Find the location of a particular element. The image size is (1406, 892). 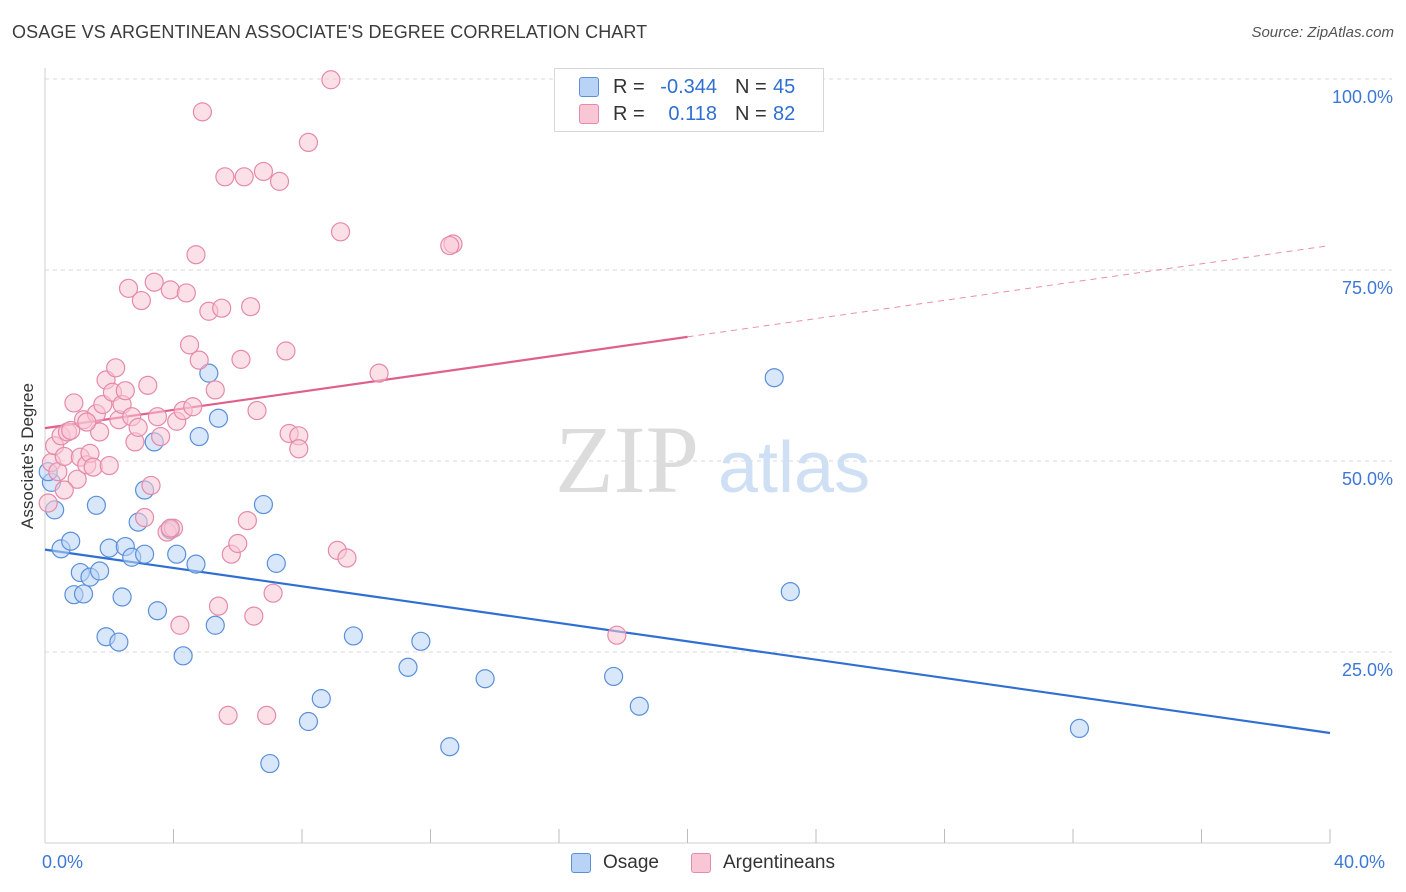

y-tick-label: 75.0% is located at coordinates (1367, 288).